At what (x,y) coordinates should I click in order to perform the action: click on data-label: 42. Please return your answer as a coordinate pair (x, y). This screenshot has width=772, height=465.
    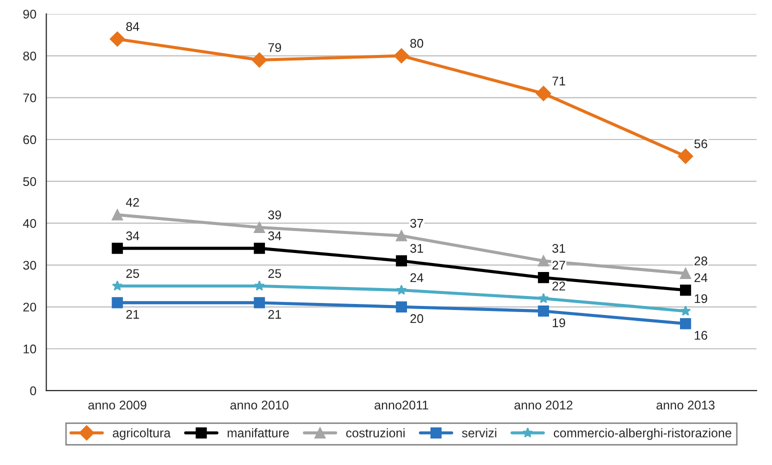
    Looking at the image, I should click on (132, 202).